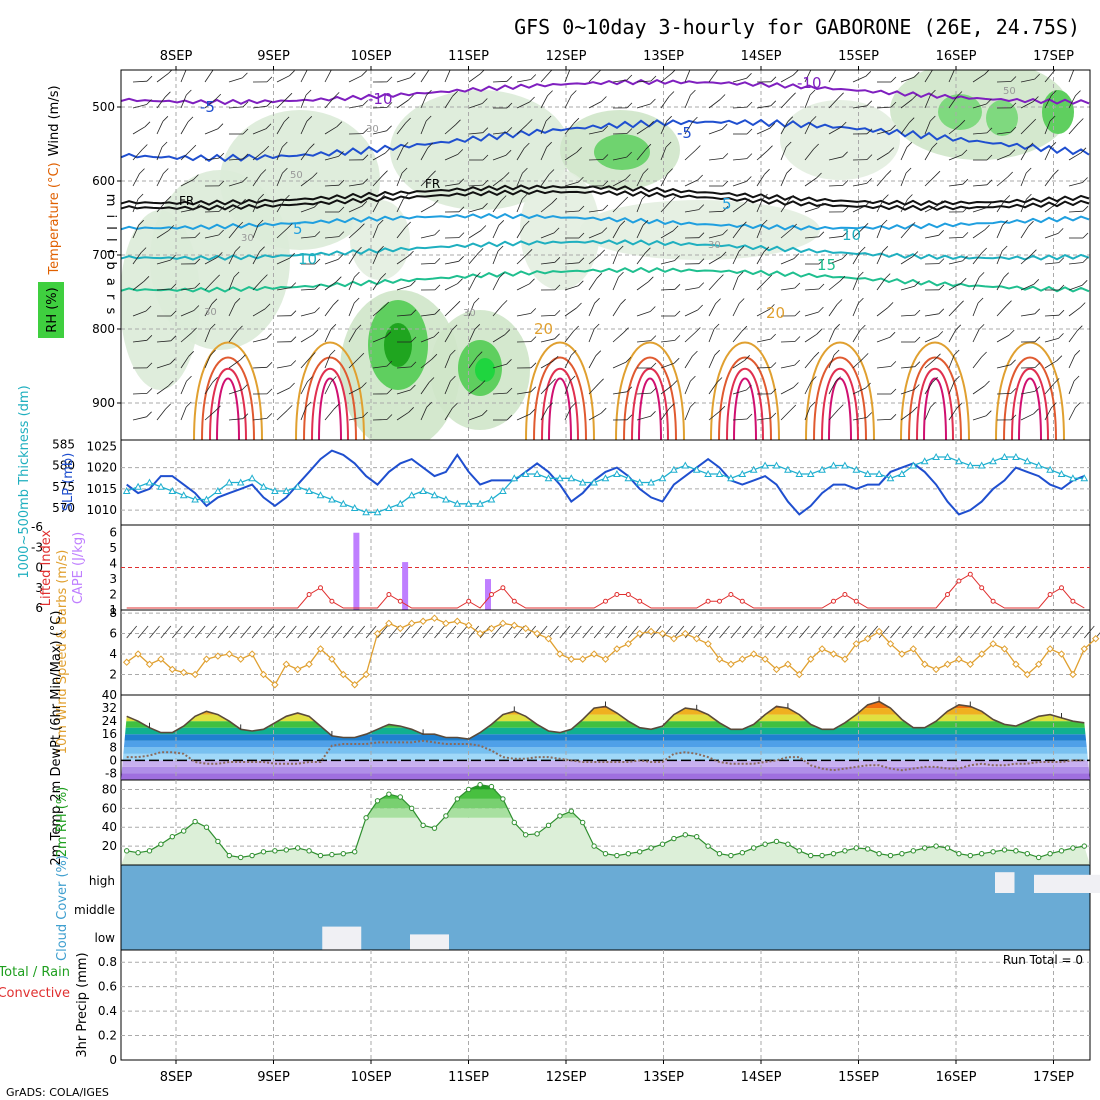 This screenshot has width=1100, height=1100. Describe the element at coordinates (105, 938) in the screenshot. I see `cloud-row-low: low` at that location.